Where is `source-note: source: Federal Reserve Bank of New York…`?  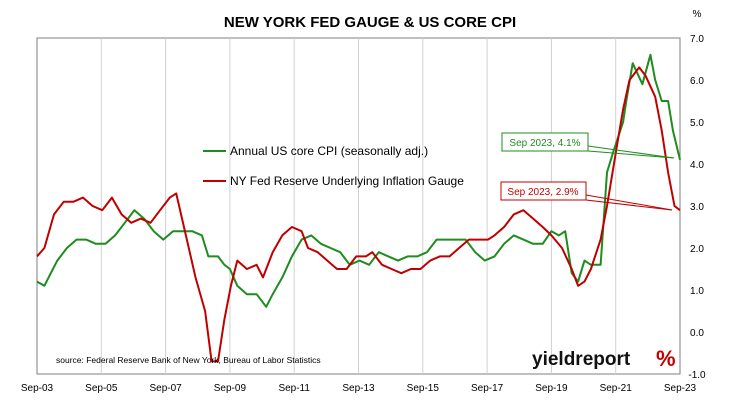
source-note: source: Federal Reserve Bank of New York… is located at coordinates (188, 360).